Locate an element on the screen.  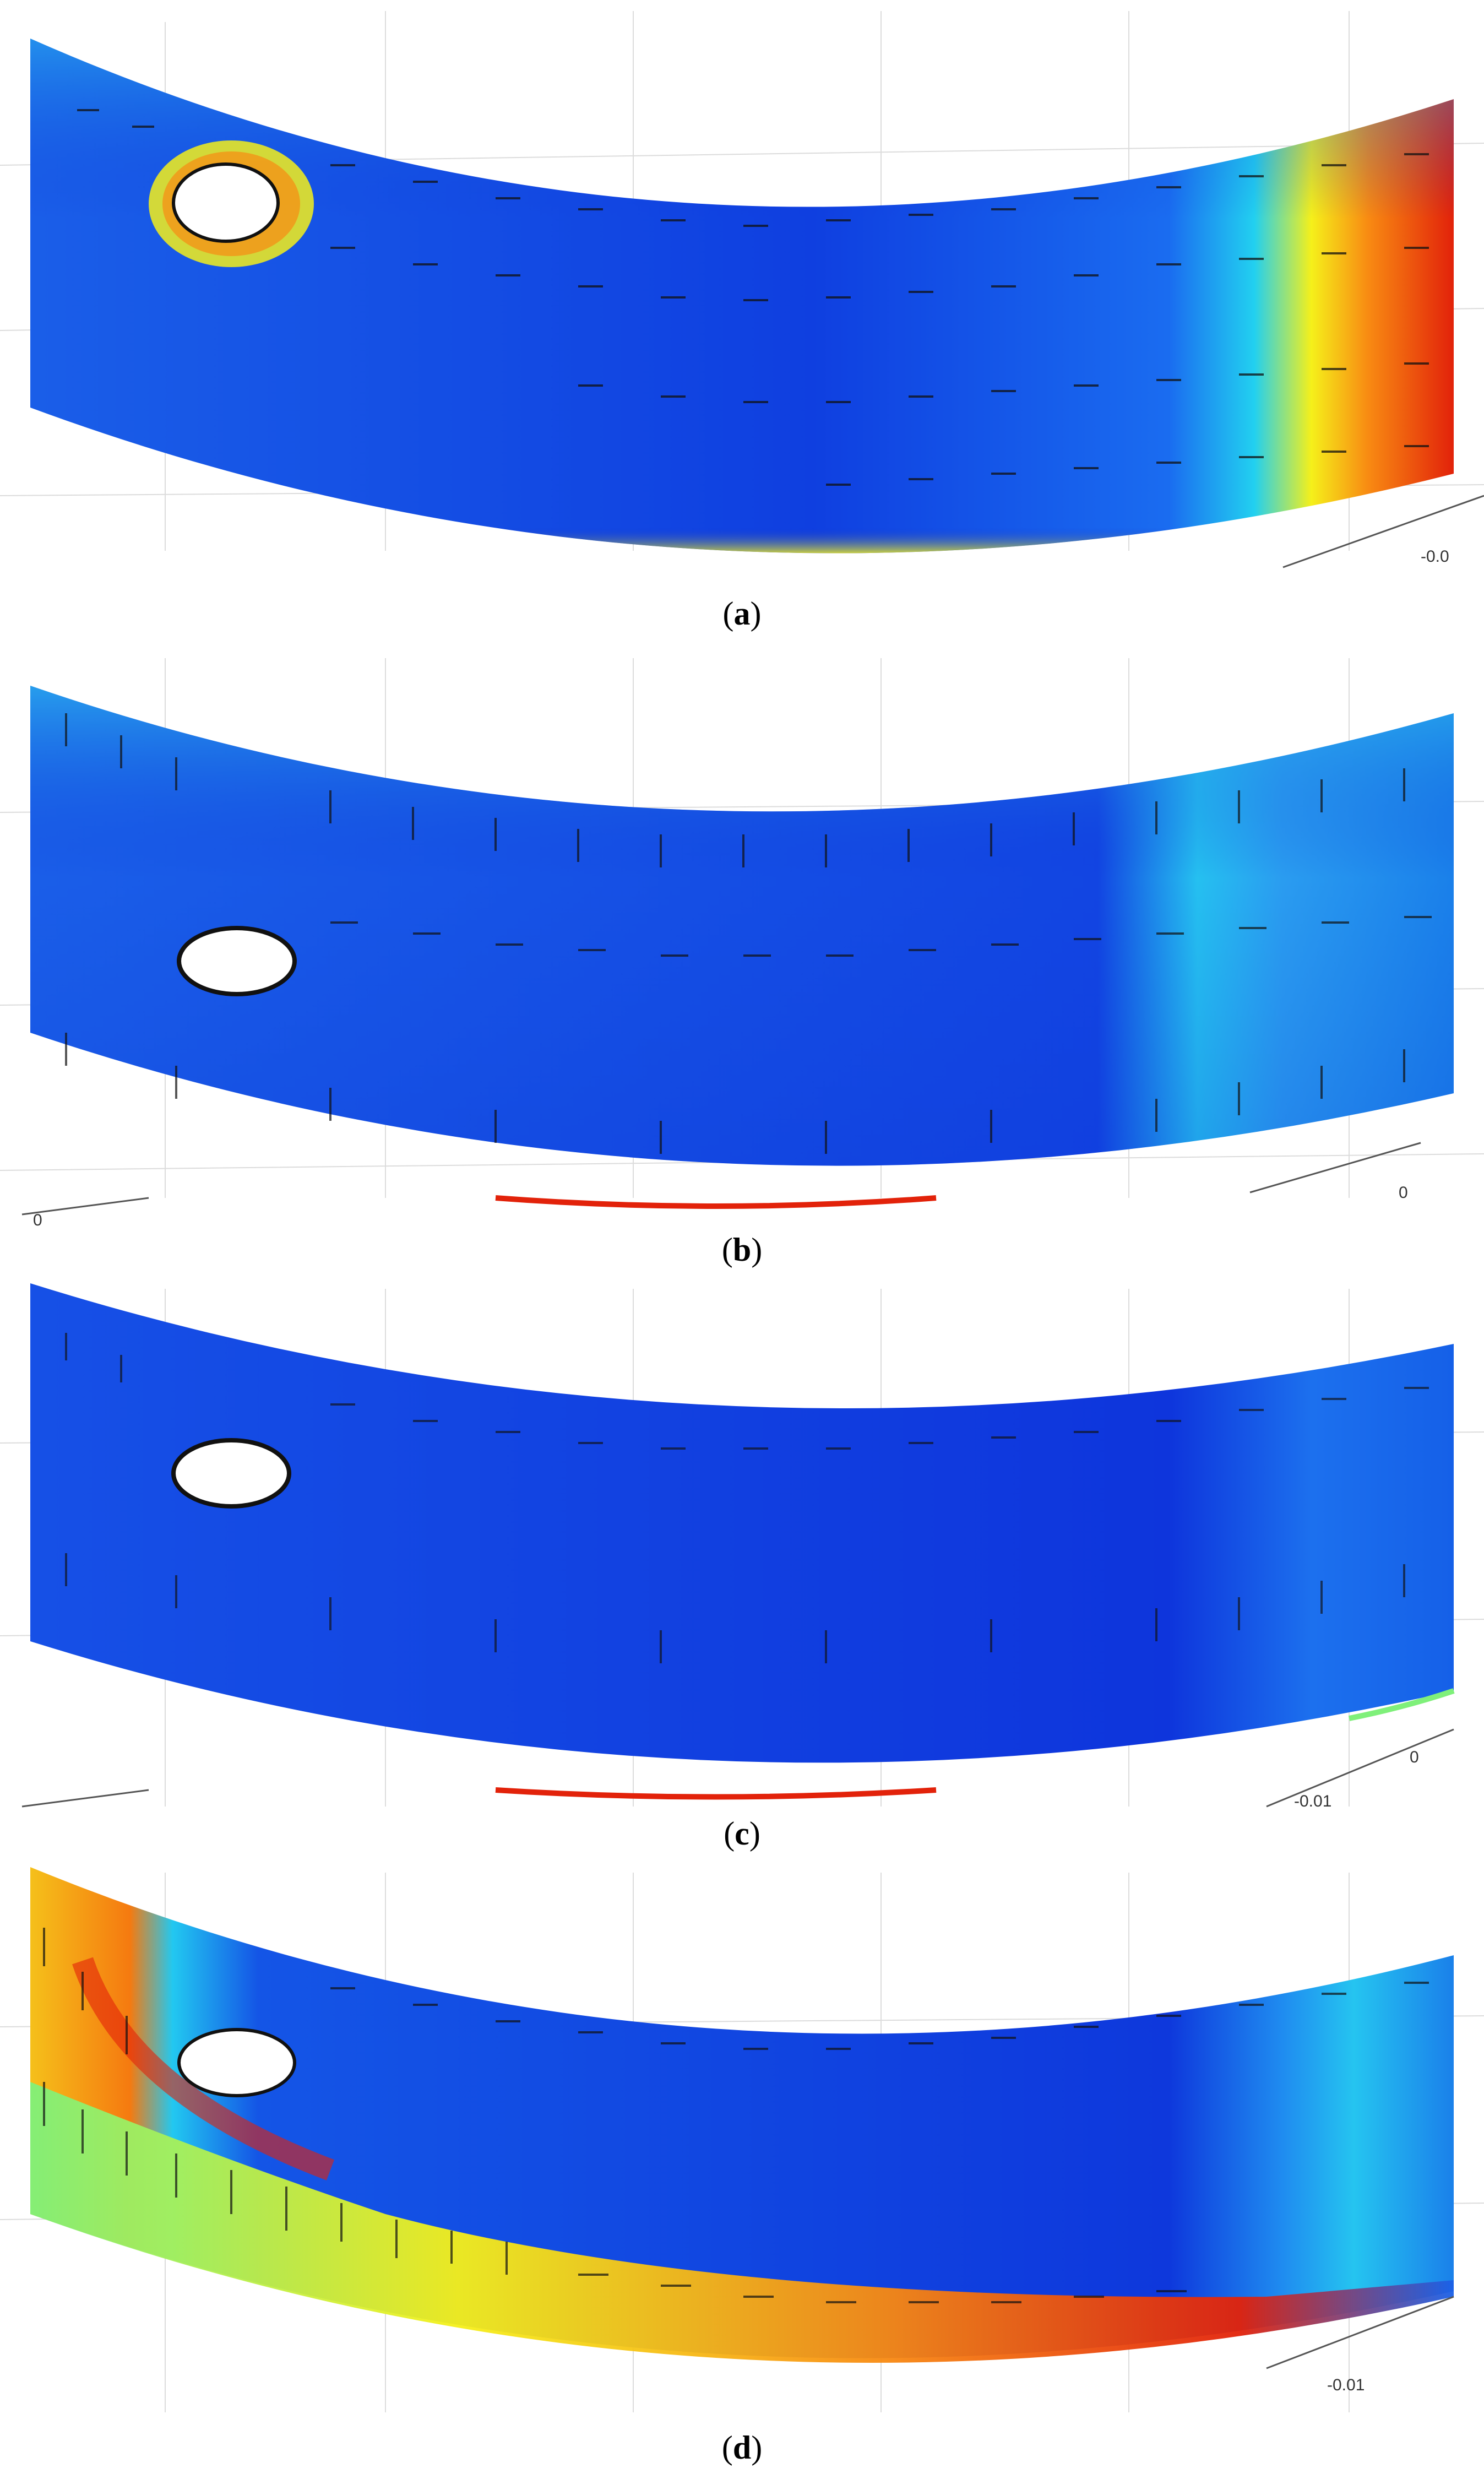
high-velocity-band is located at coordinates (742, 2222).